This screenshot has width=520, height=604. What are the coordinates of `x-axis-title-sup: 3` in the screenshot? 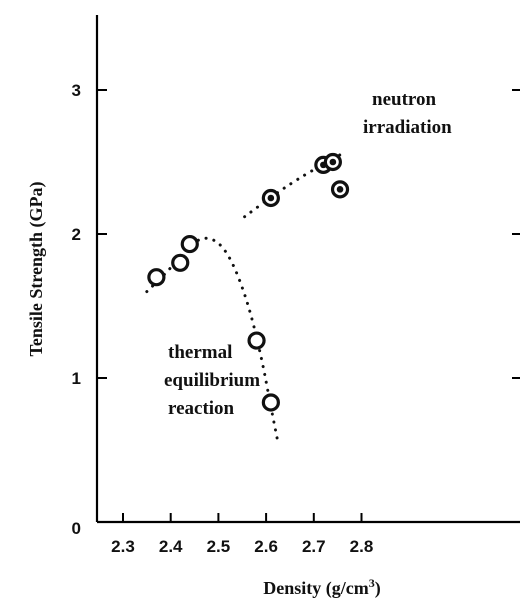 It's located at (372, 583).